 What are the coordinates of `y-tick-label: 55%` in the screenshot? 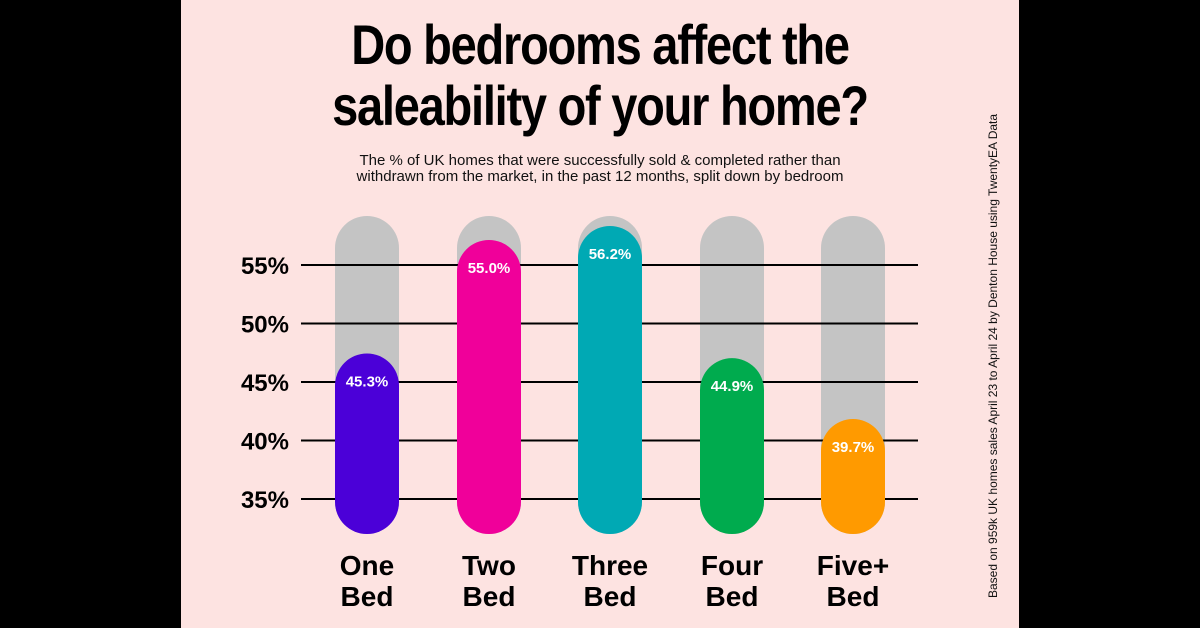 It's located at (265, 266).